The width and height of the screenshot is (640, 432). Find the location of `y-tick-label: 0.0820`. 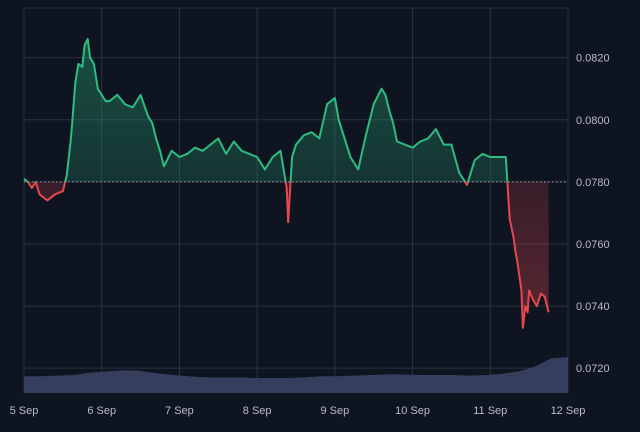

y-tick-label: 0.0820 is located at coordinates (593, 59).